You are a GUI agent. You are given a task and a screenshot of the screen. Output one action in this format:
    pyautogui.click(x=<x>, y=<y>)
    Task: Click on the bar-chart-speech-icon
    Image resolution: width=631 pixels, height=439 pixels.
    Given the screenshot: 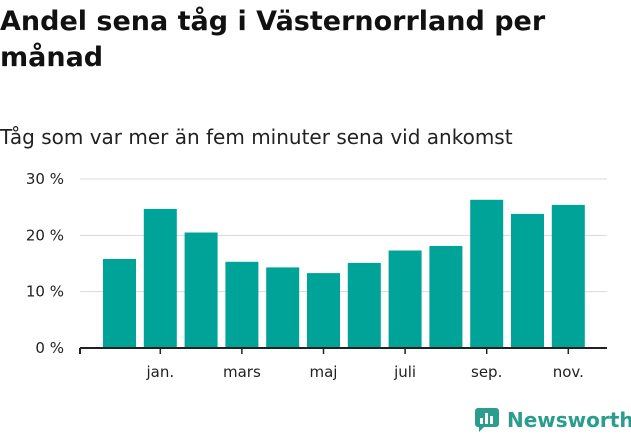 What is the action you would take?
    pyautogui.click(x=487, y=420)
    